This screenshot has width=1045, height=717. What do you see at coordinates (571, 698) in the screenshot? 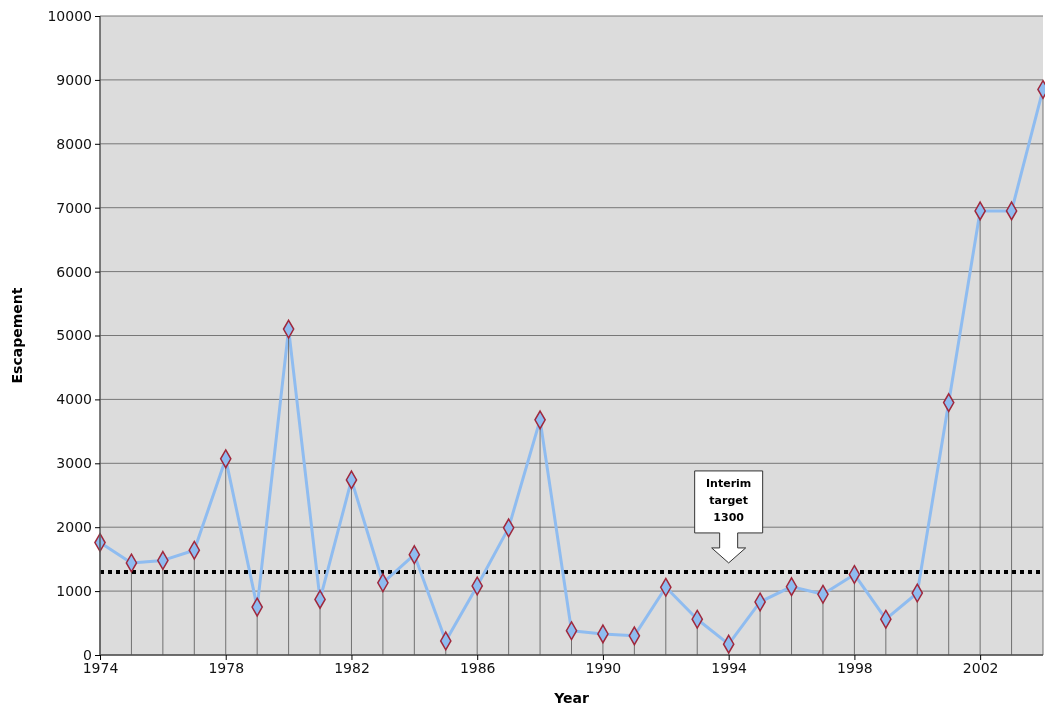
I see `x-axis-title: Year` at bounding box center [571, 698].